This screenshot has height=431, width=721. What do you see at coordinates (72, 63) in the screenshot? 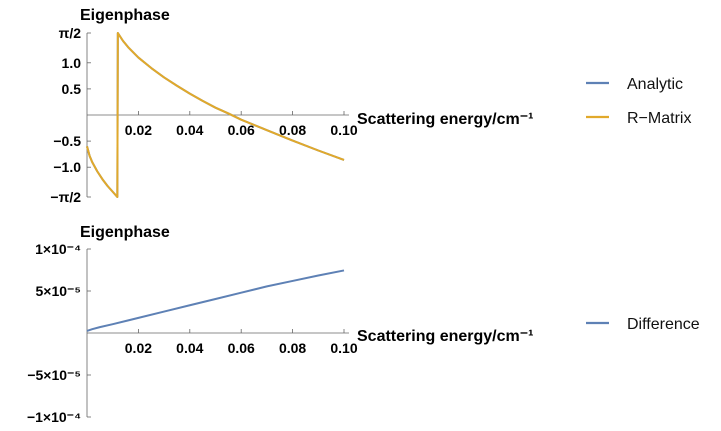
I see `top-y-tick-label: 1.0` at bounding box center [72, 63].